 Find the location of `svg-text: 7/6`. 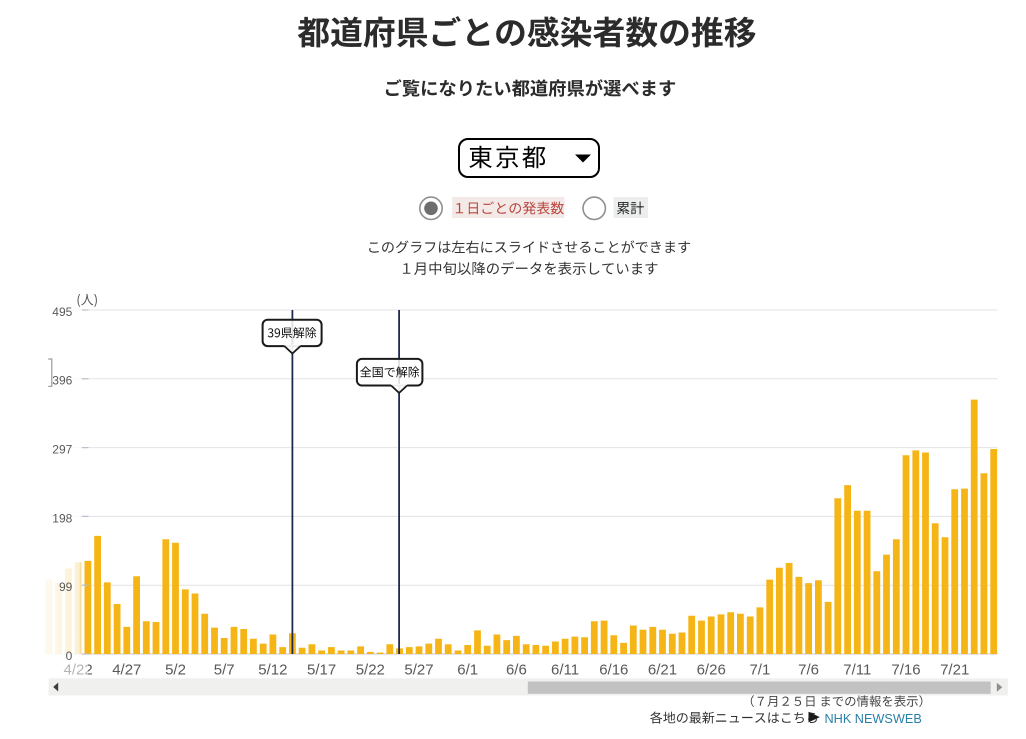

svg-text: 7/6 is located at coordinates (808, 670).